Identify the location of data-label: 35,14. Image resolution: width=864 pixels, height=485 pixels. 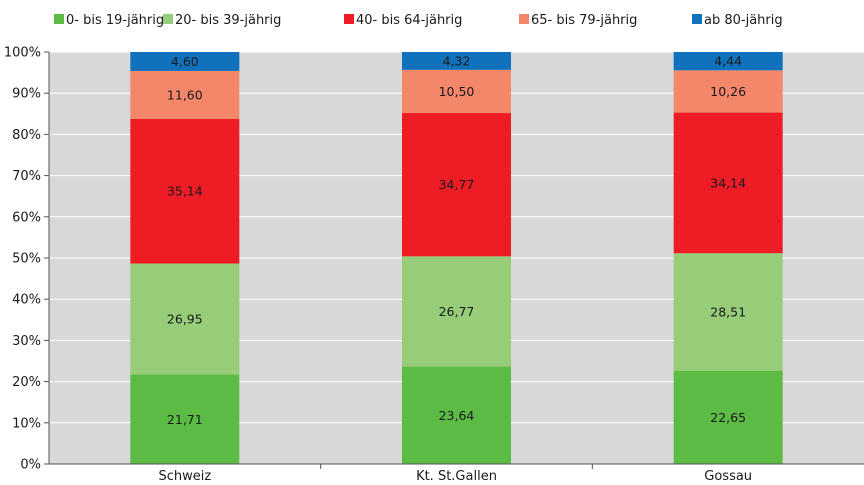
(185, 191).